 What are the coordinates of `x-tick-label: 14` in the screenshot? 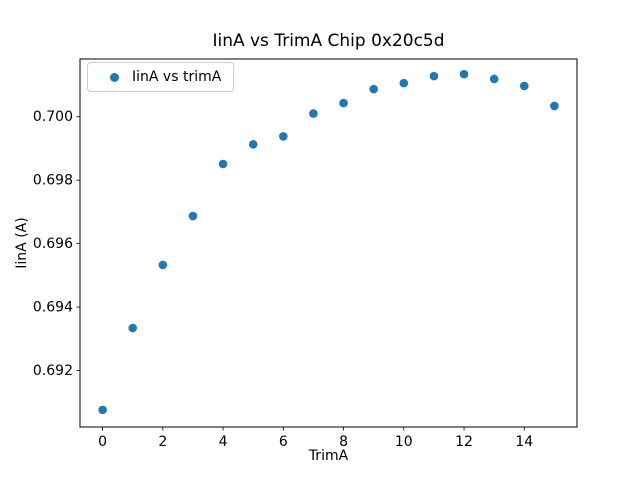 It's located at (524, 442).